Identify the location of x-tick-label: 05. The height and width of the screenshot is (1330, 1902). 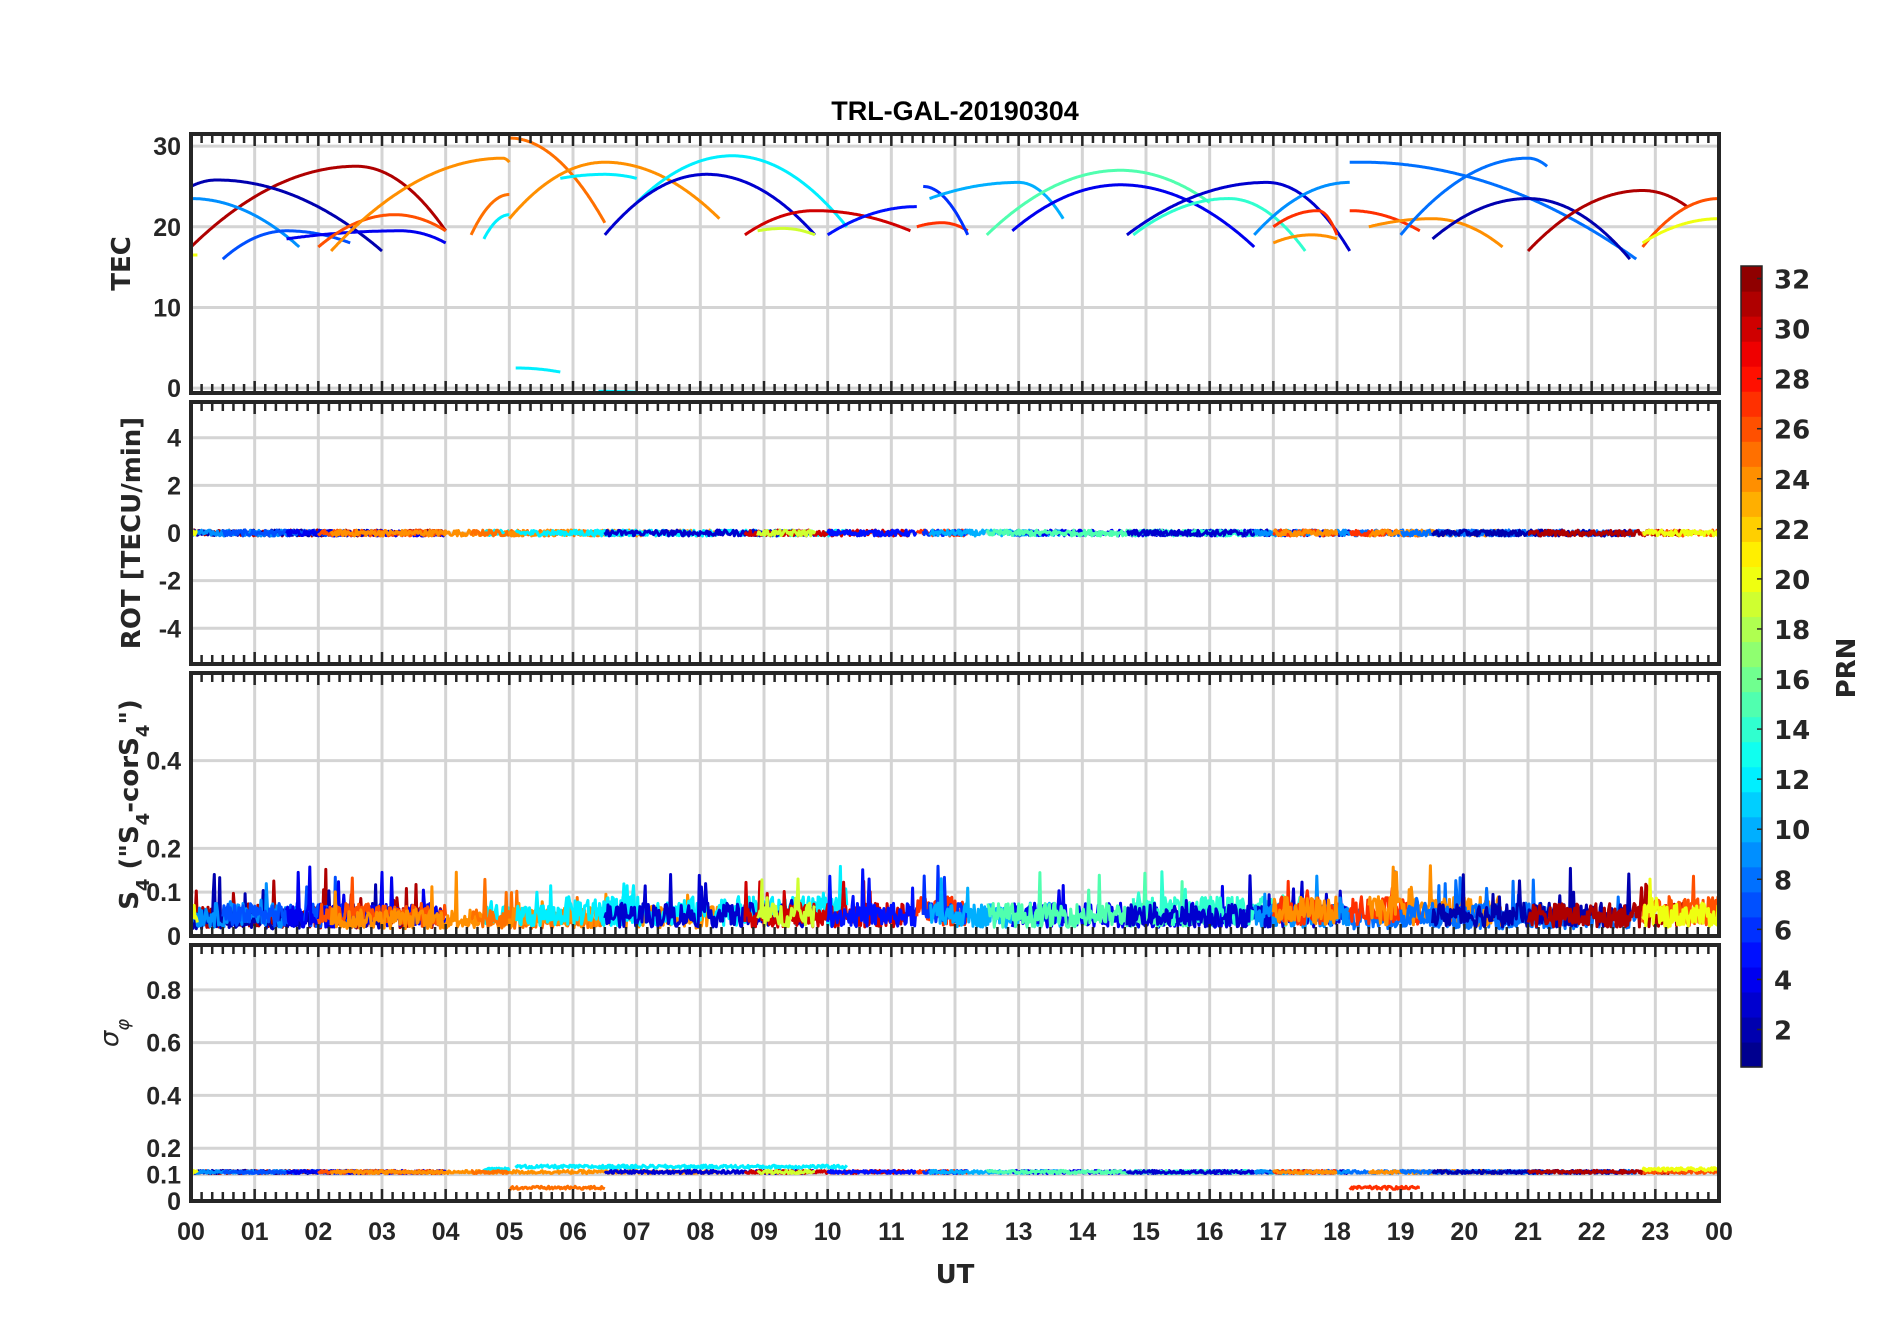
(509, 1232).